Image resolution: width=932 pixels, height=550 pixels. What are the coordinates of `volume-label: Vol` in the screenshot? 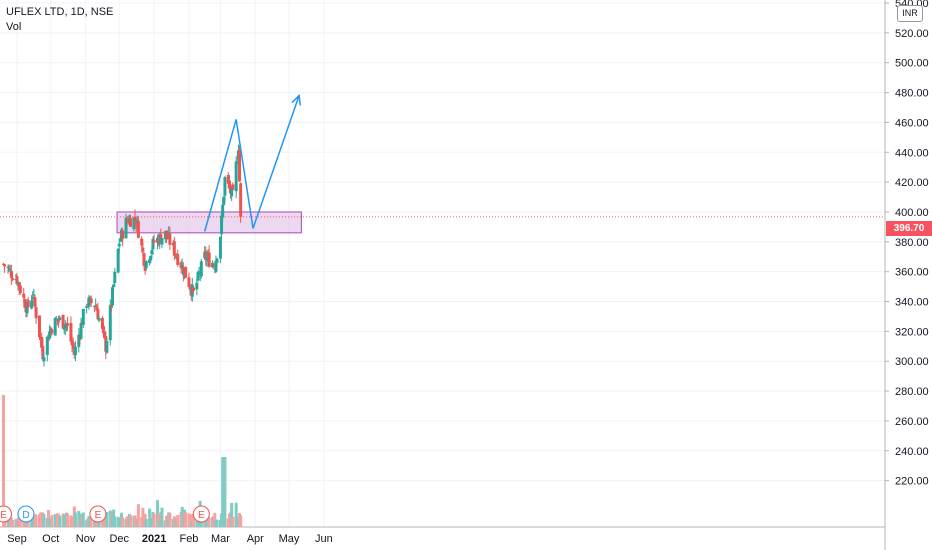 It's located at (14, 27).